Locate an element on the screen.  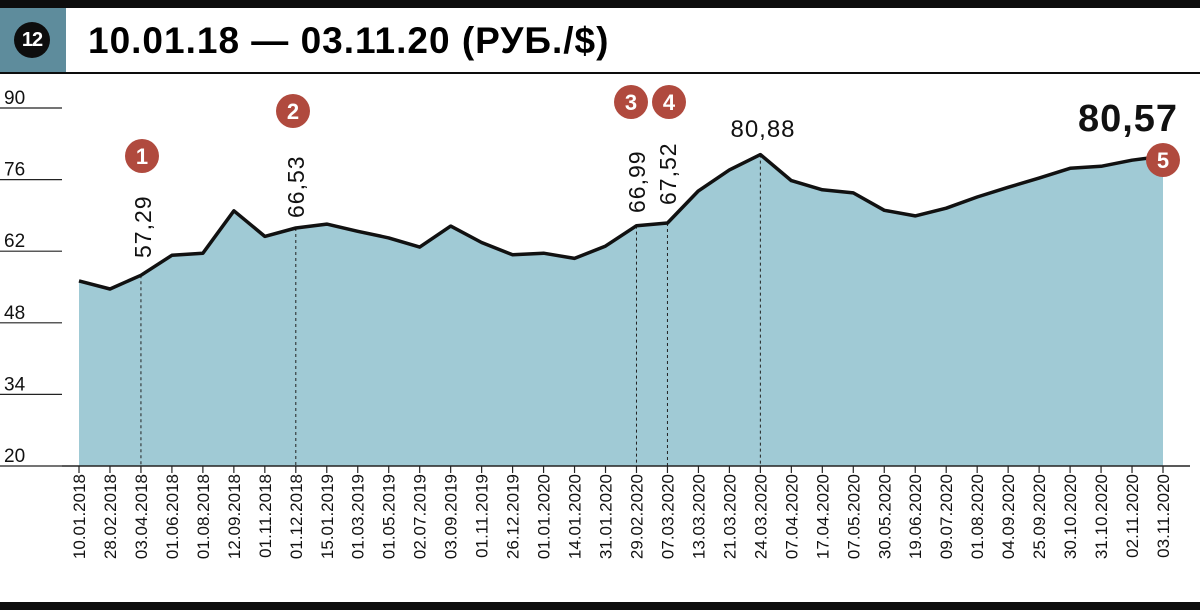
event-marker-number: 5 is located at coordinates (1163, 160).